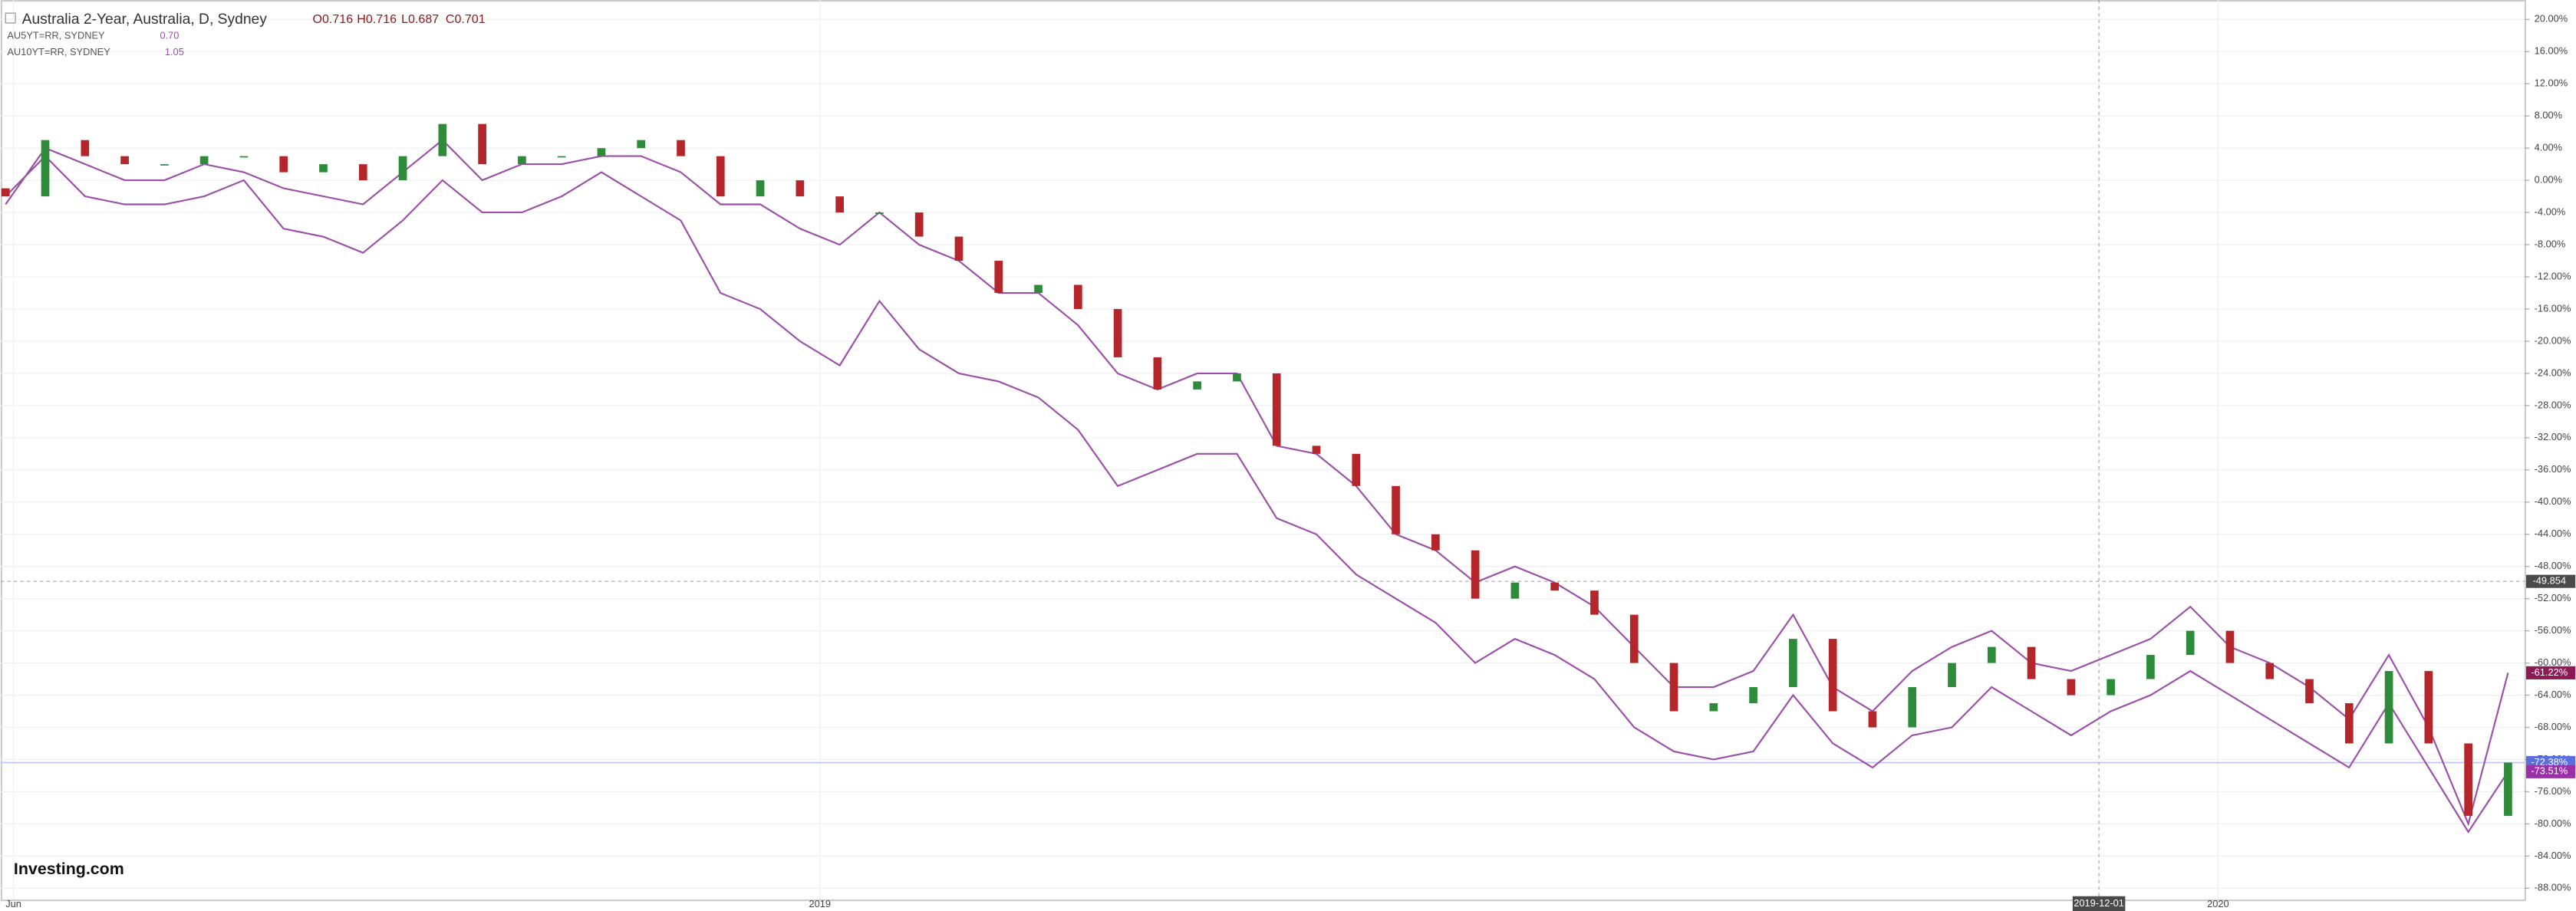 This screenshot has height=911, width=2576. I want to click on y-tick-label: -56.00%, so click(2553, 630).